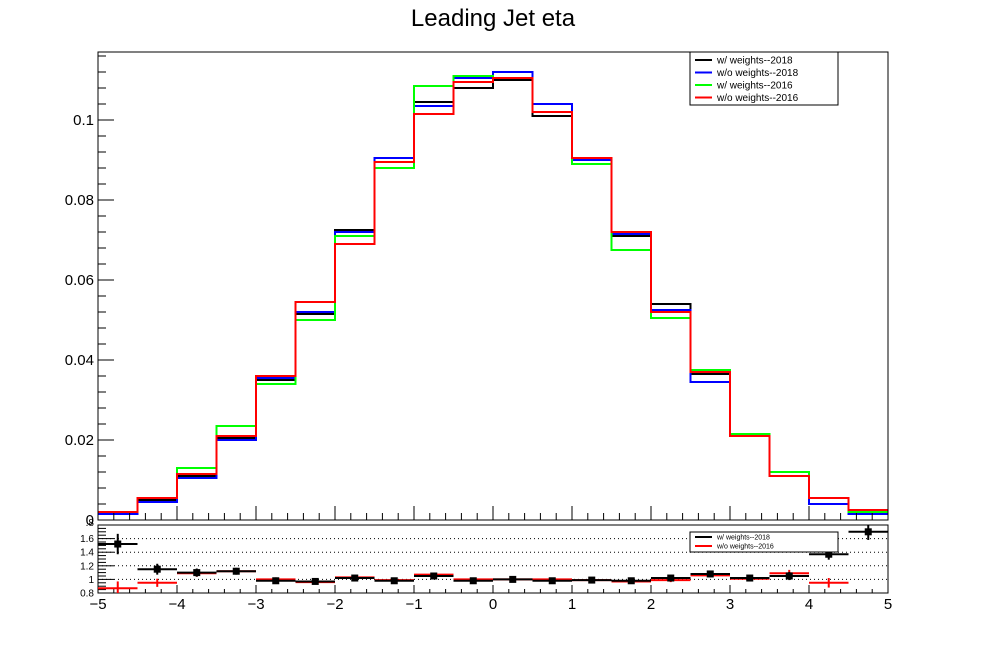 The image size is (987, 658). I want to click on legend-label: w/ weights--2016, so click(754, 86).